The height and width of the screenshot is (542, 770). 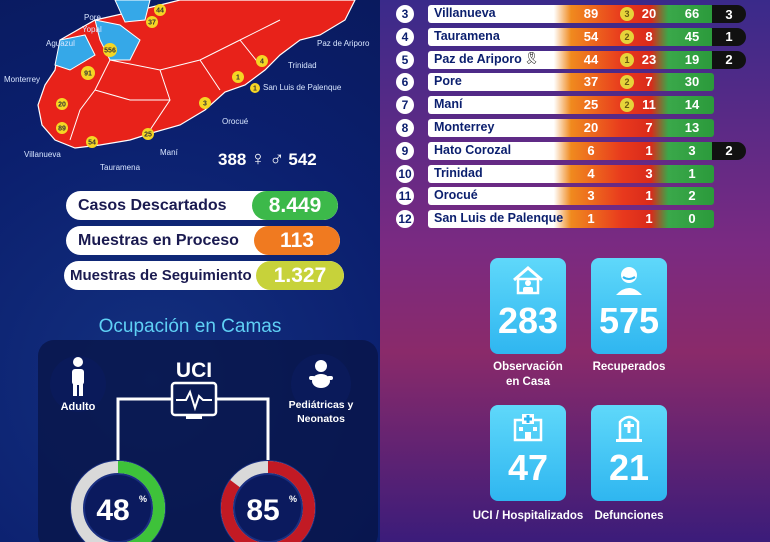 What do you see at coordinates (62, 105) in the screenshot?
I see `svg-text: 20` at bounding box center [62, 105].